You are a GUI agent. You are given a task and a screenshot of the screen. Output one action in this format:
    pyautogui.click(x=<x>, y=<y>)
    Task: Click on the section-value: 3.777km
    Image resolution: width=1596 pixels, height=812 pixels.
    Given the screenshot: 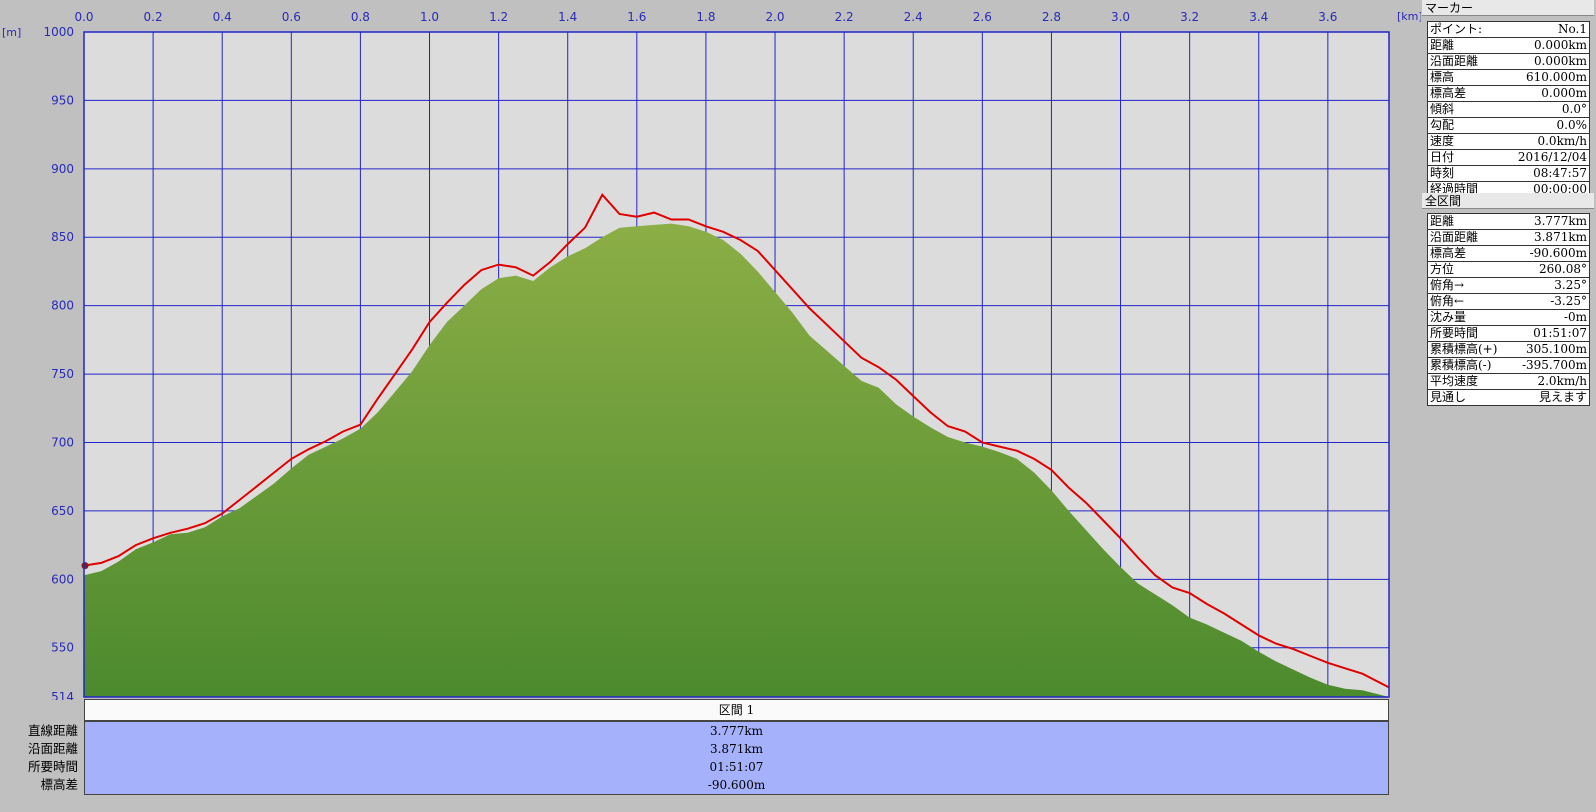 What is the action you would take?
    pyautogui.click(x=736, y=731)
    